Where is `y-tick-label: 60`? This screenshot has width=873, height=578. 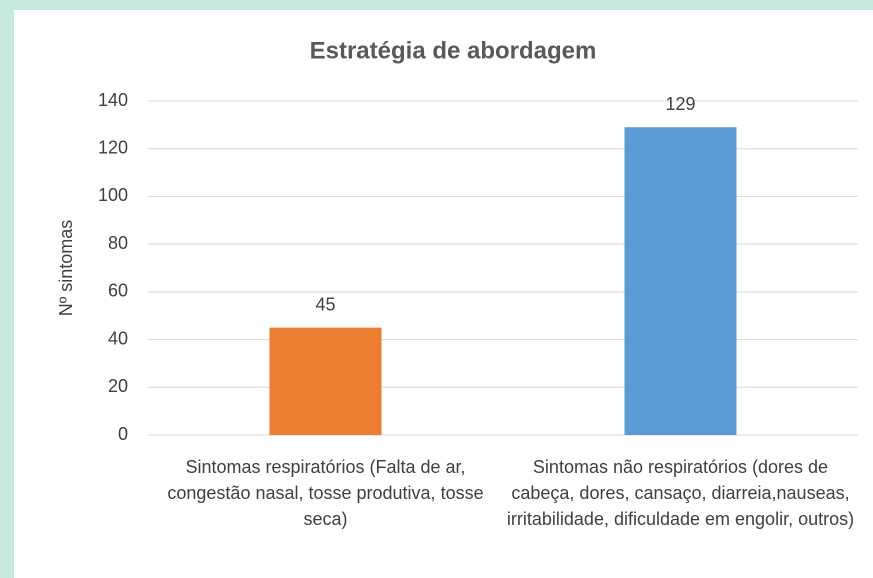 y-tick-label: 60 is located at coordinates (118, 291).